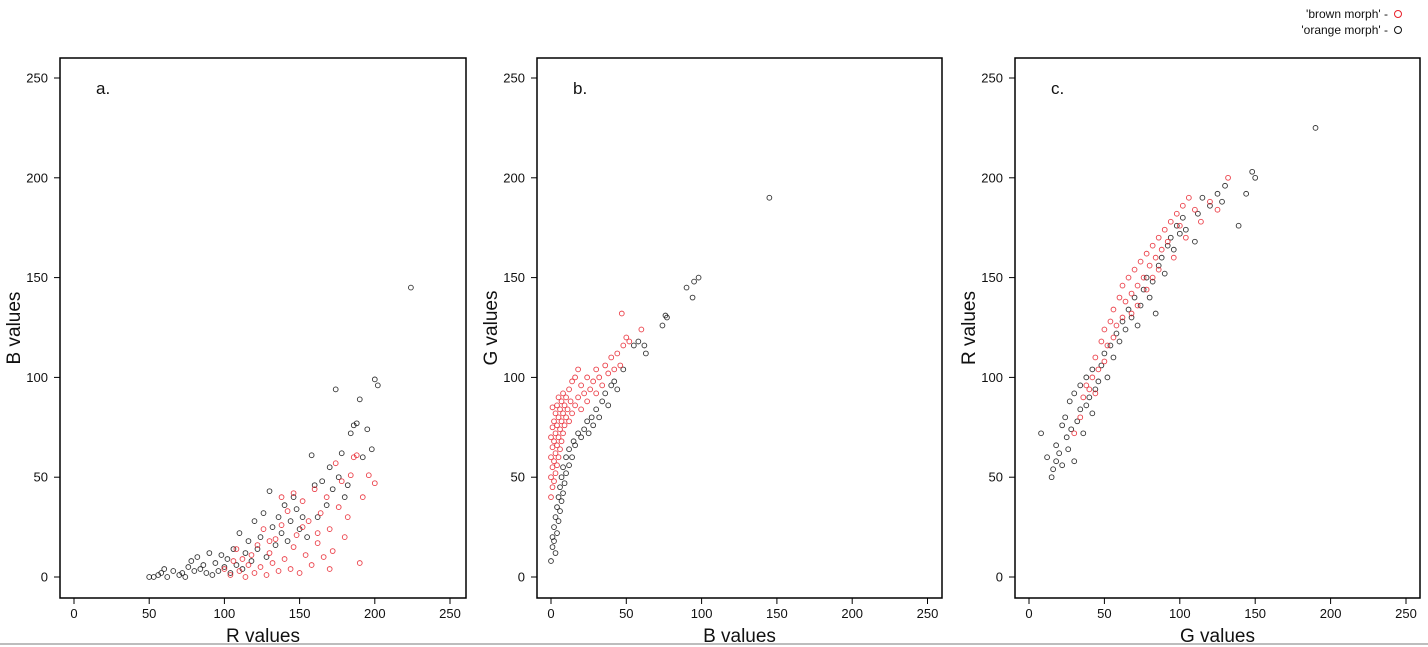 The width and height of the screenshot is (1428, 647). I want to click on x-tick-label: 100, so click(225, 613).